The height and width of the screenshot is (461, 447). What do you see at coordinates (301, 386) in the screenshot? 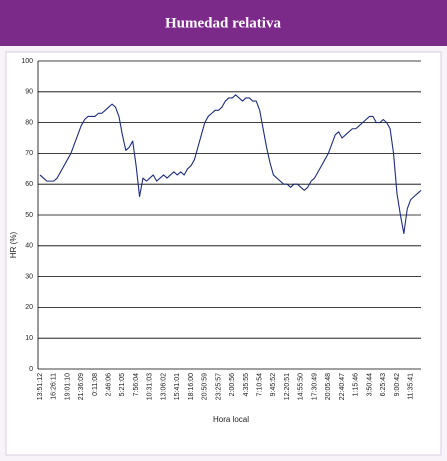
I see `x-tick-label: 14:55:50` at bounding box center [301, 386].